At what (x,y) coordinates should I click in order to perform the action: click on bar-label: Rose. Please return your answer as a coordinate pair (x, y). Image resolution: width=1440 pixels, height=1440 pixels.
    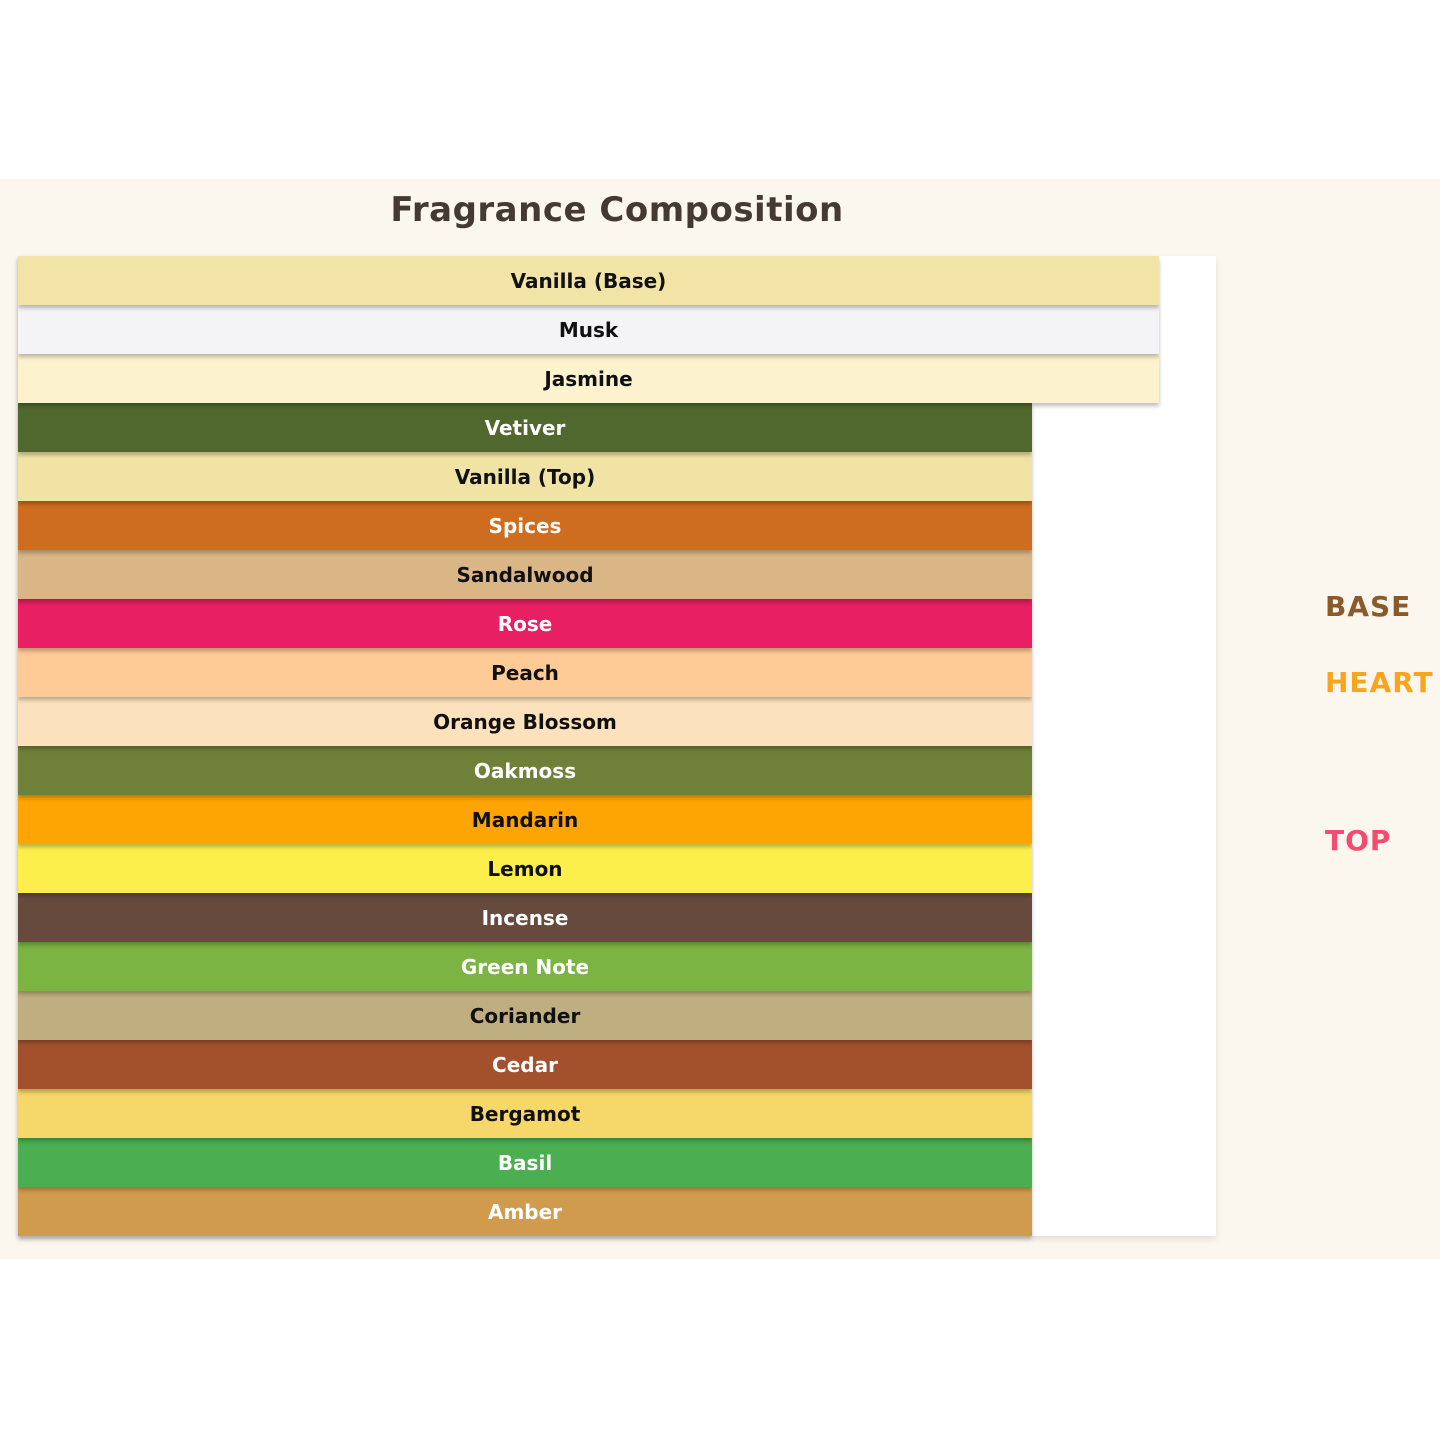
    Looking at the image, I should click on (525, 623).